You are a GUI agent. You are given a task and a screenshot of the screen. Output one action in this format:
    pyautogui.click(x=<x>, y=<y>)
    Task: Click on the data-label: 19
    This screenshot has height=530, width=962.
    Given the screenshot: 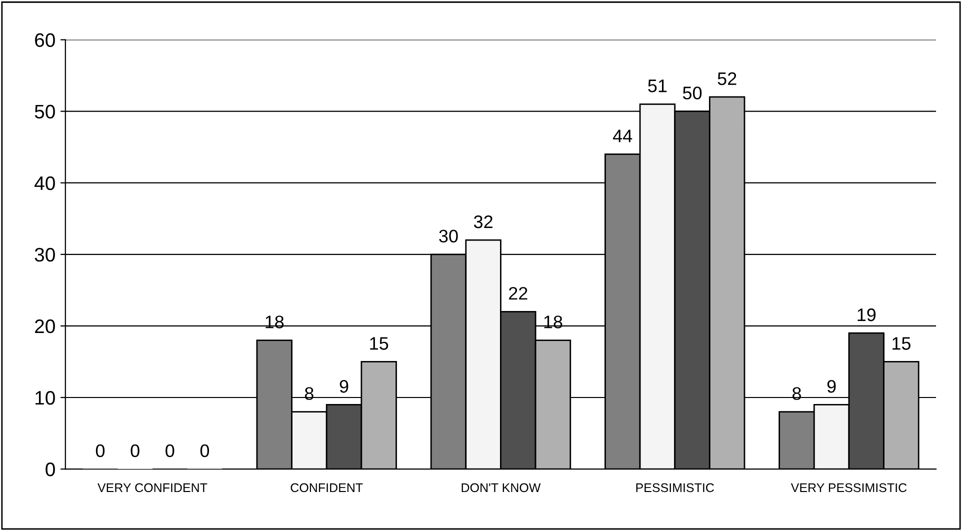 What is the action you would take?
    pyautogui.click(x=867, y=315)
    